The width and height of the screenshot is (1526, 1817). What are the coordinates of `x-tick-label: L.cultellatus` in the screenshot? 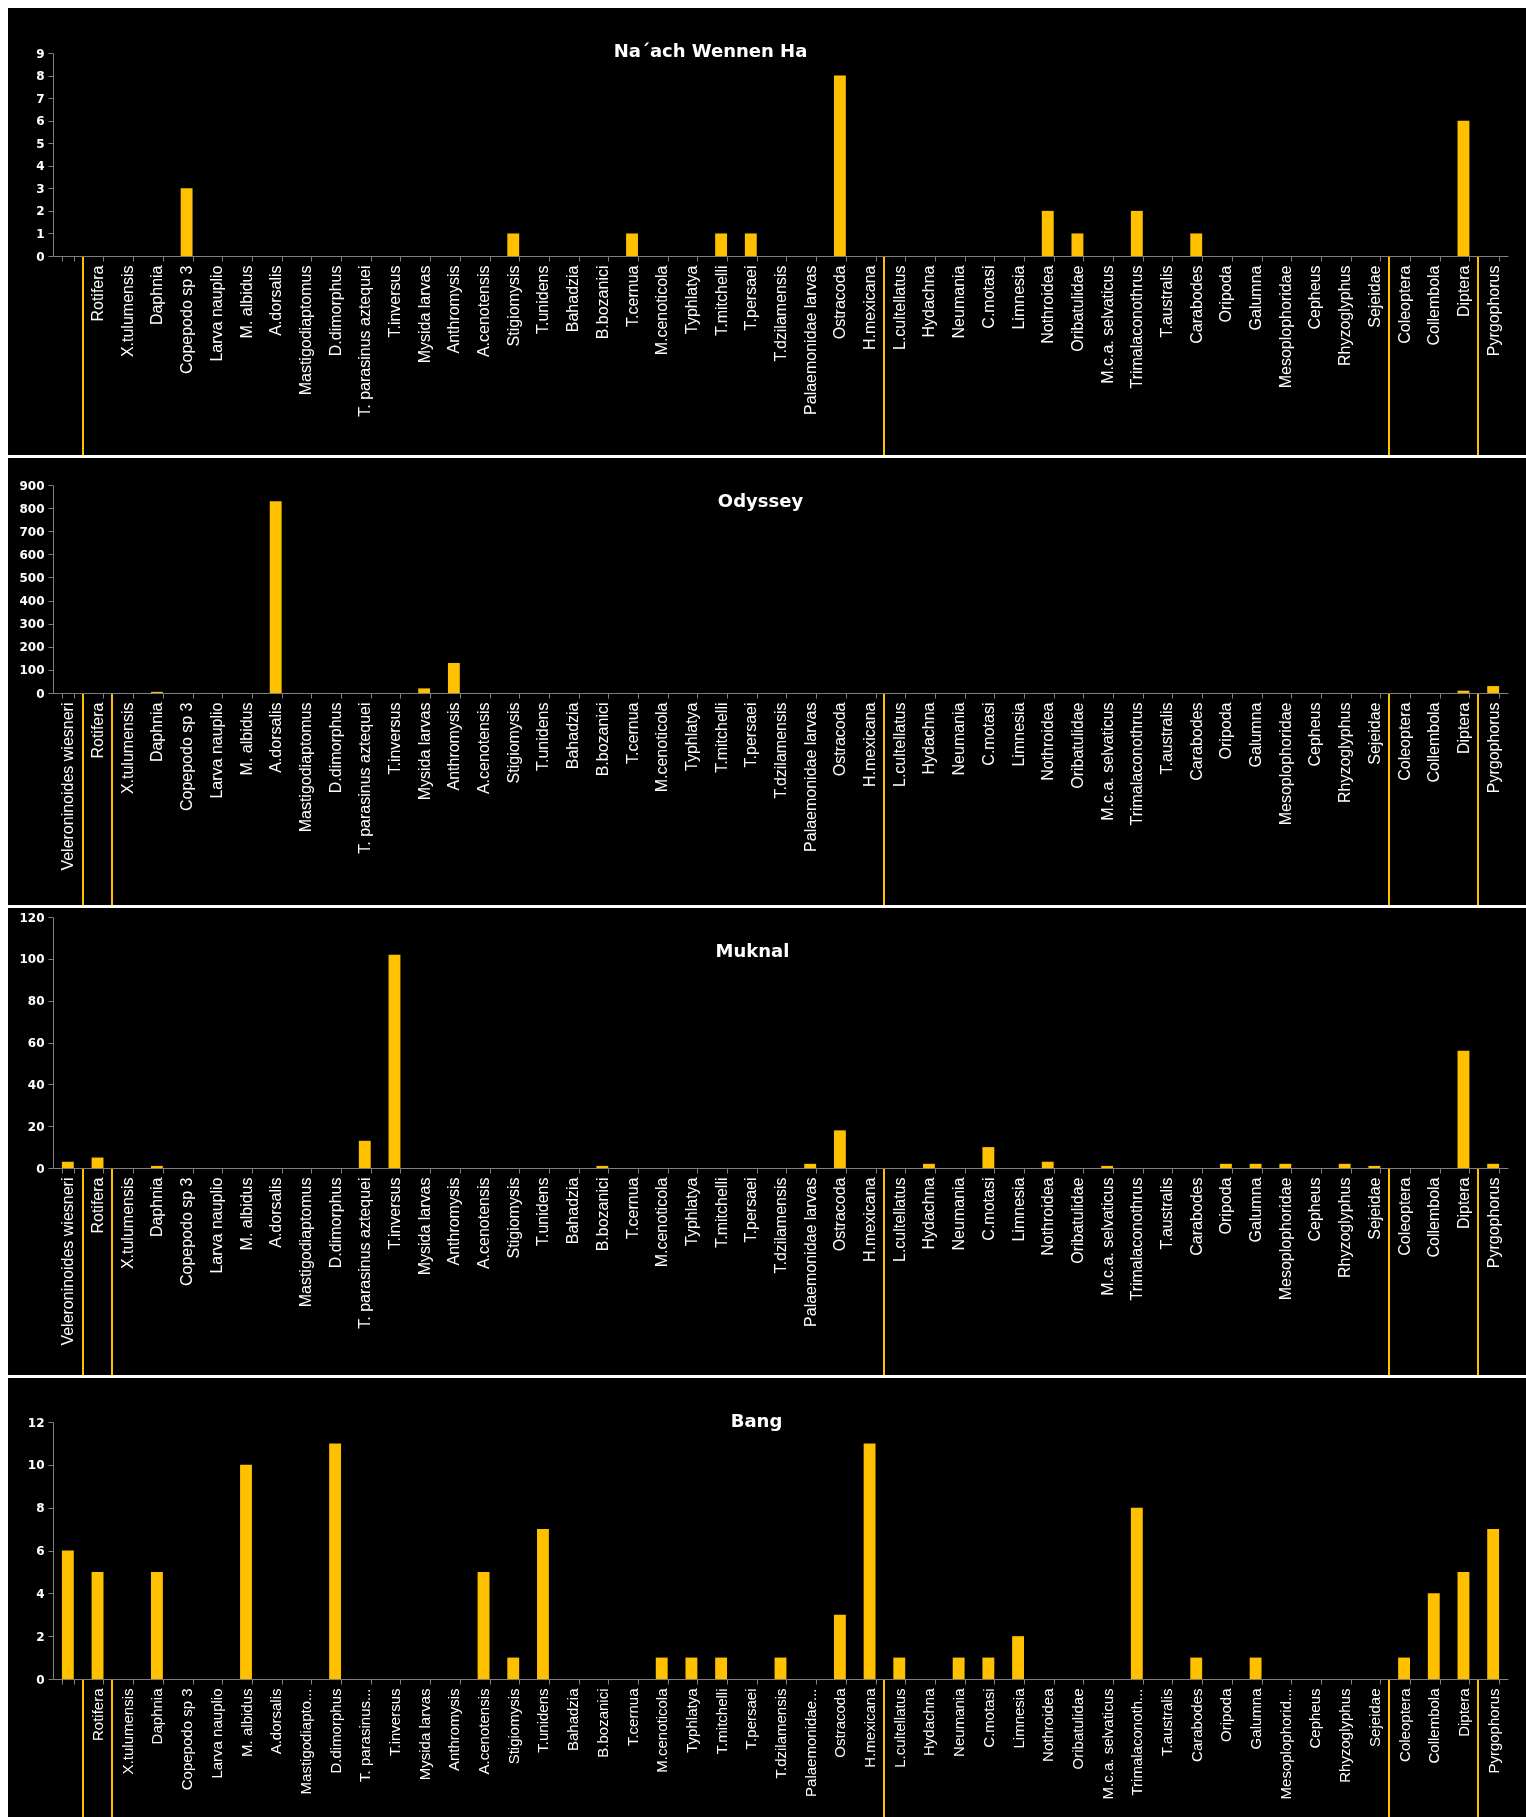 It's located at (899, 1728).